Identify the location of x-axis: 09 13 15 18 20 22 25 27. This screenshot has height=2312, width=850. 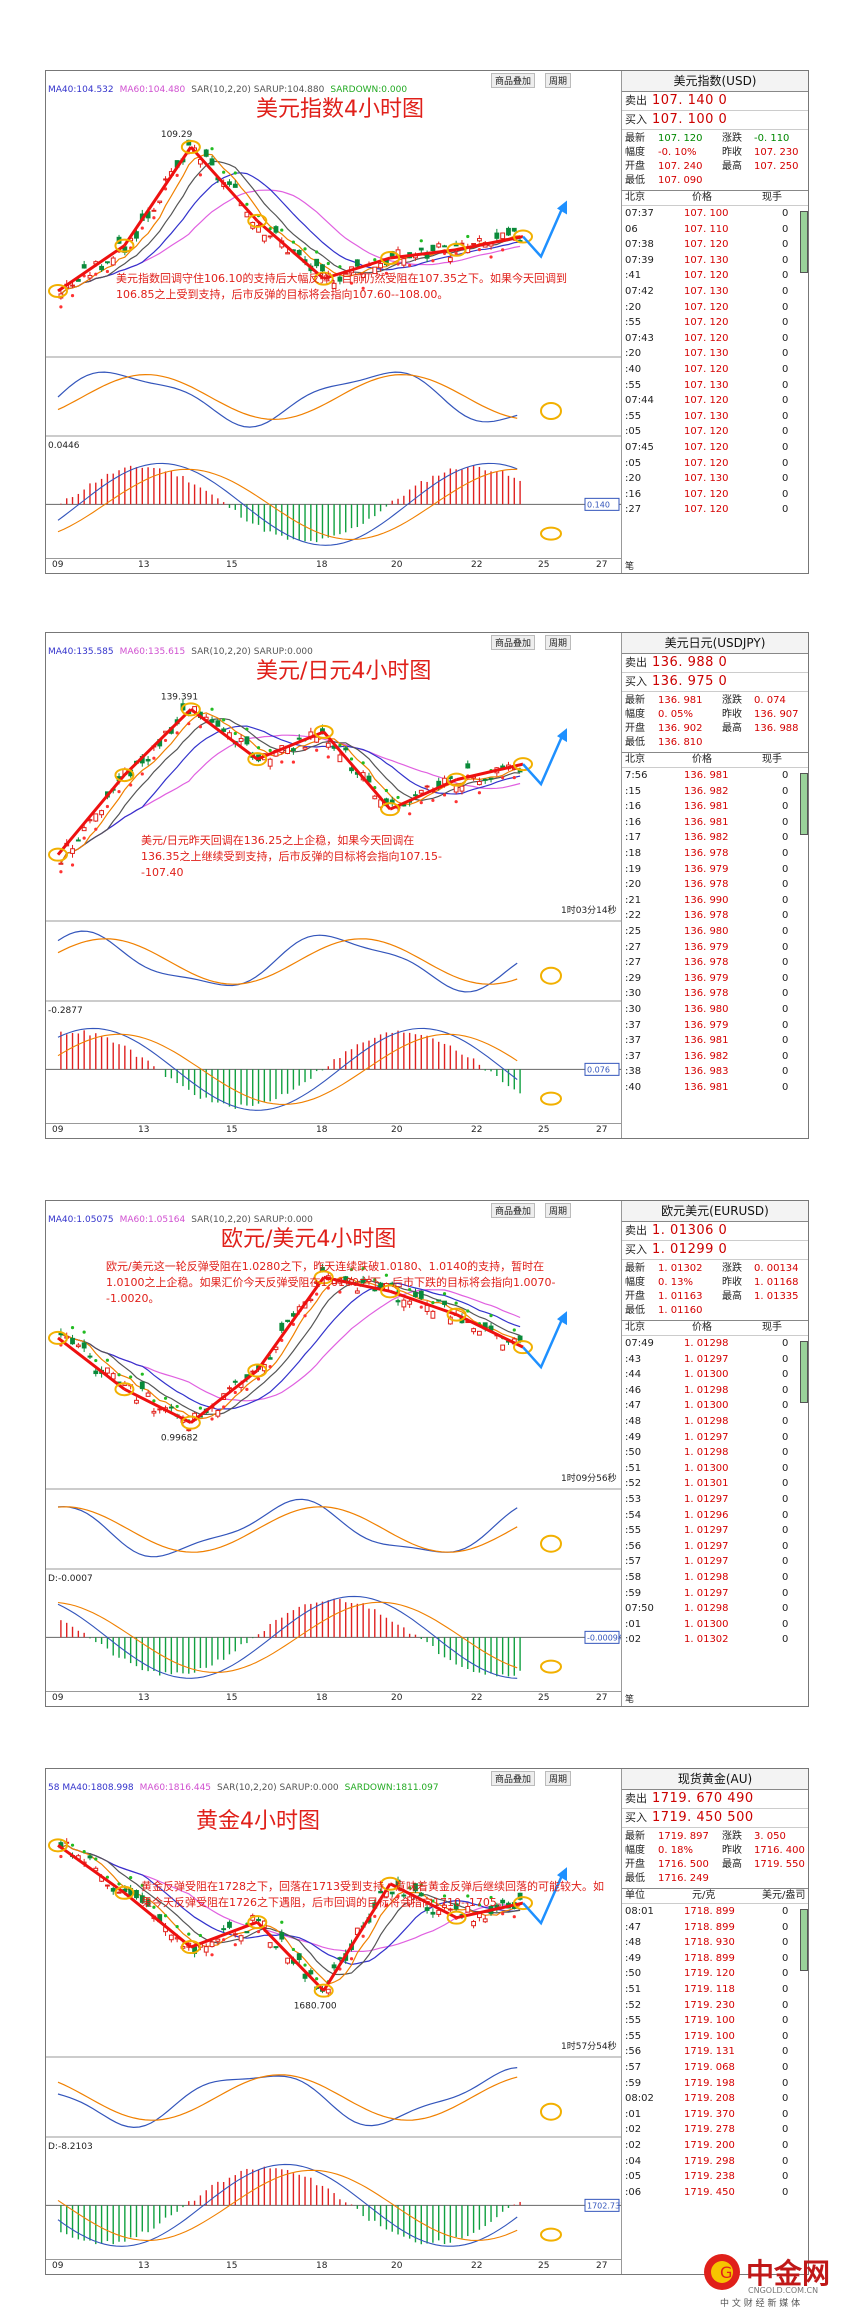
(333, 1698).